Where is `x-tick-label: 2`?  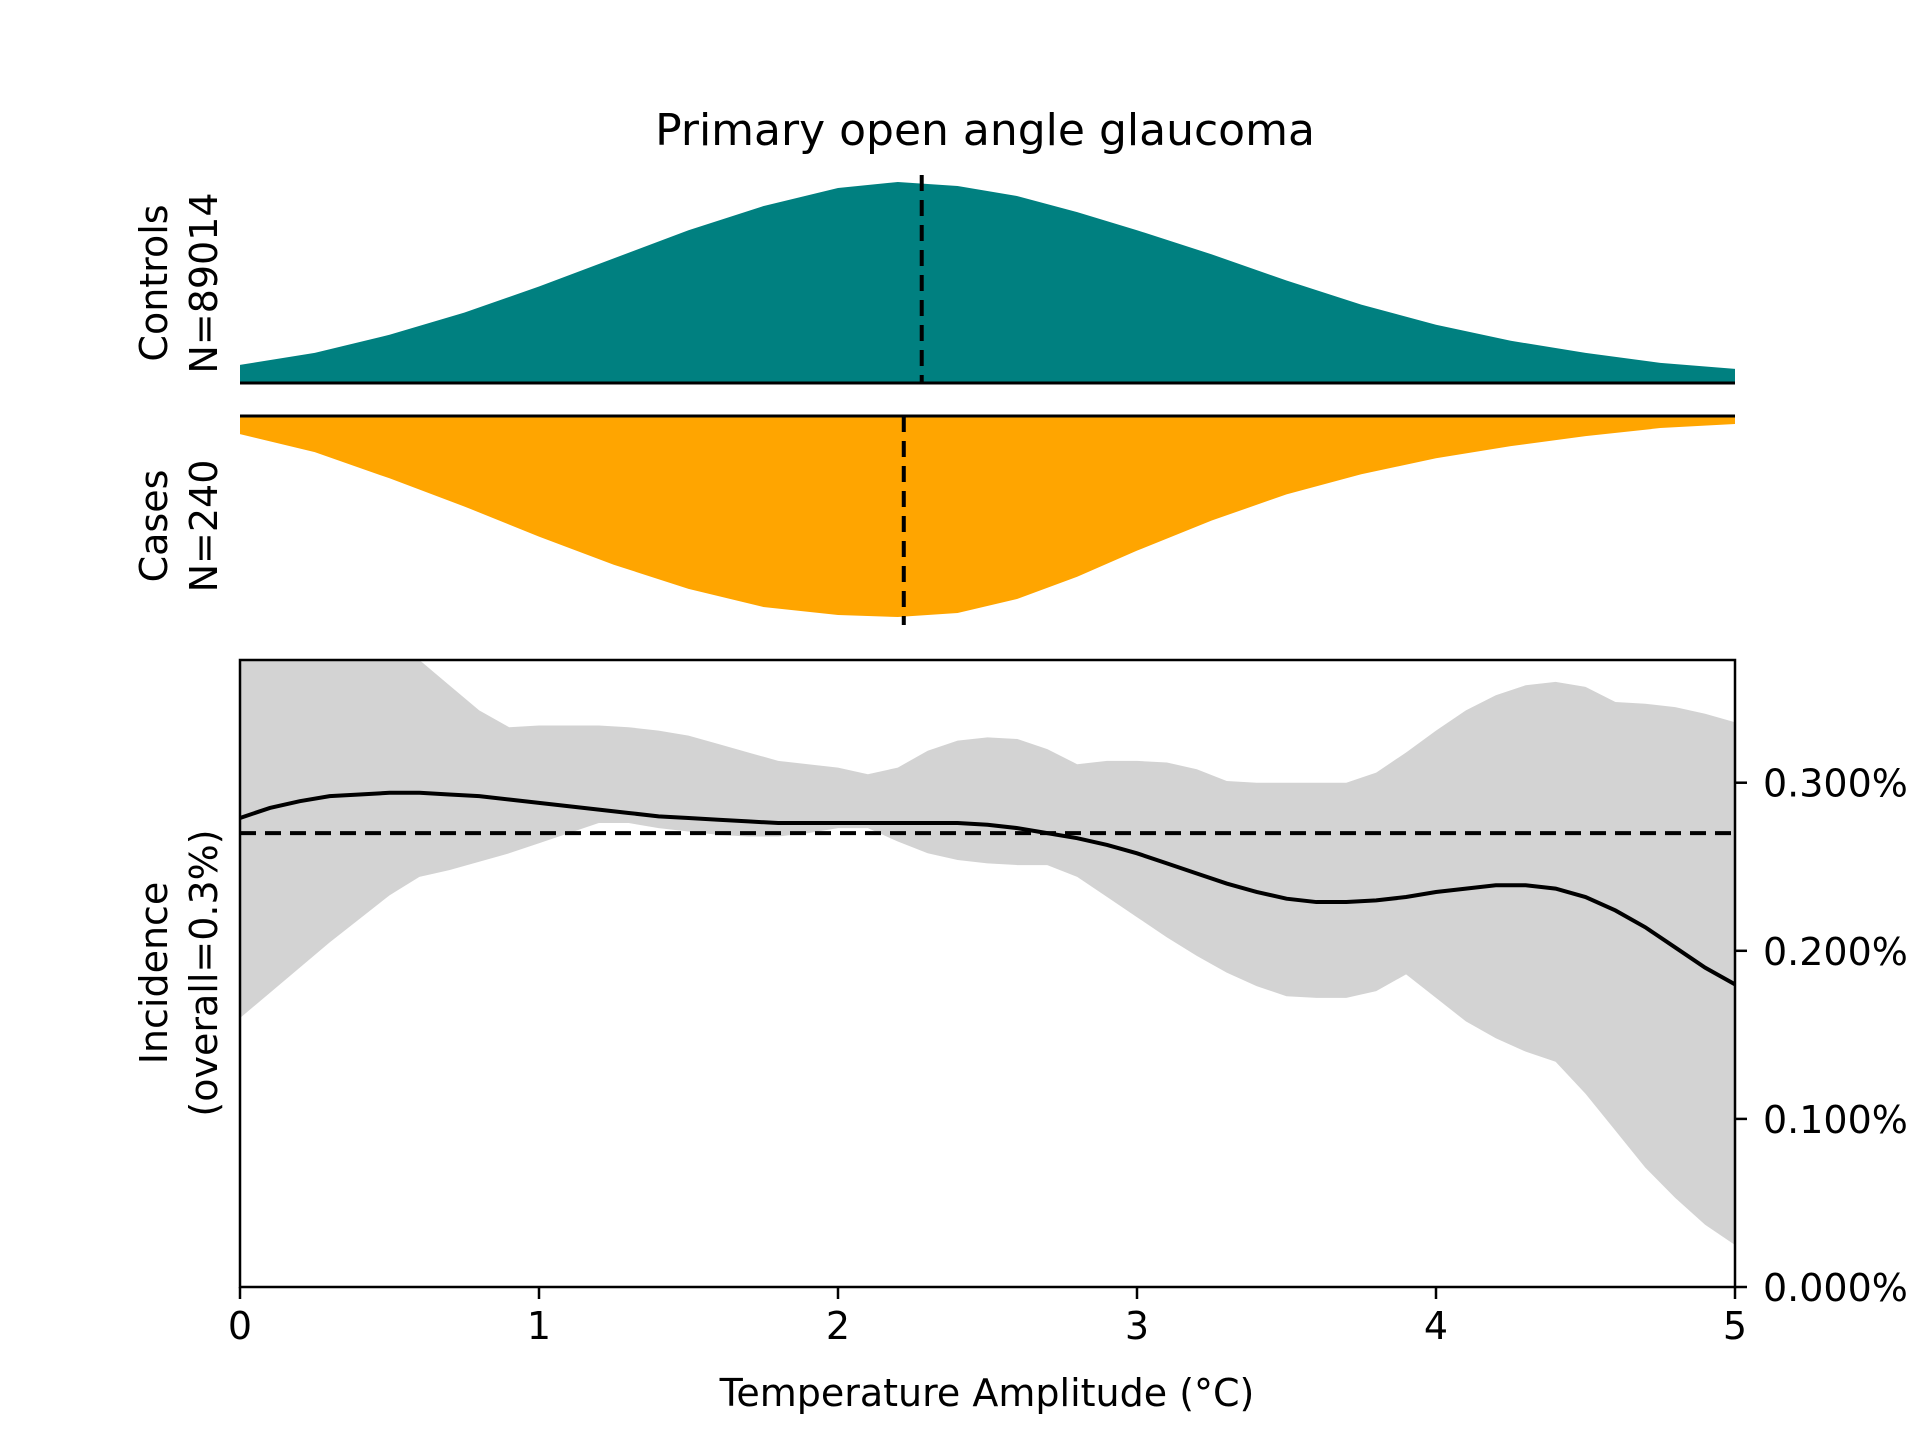
x-tick-label: 2 is located at coordinates (838, 1326).